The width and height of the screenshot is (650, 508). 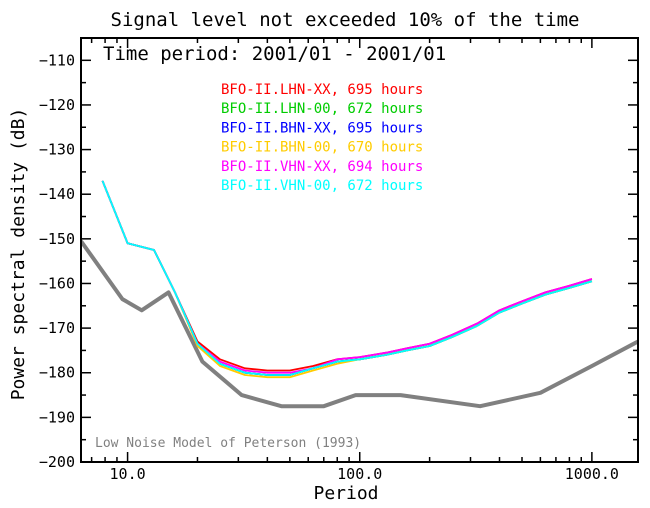 I want to click on y-tick-label: −110, so click(x=57, y=60).